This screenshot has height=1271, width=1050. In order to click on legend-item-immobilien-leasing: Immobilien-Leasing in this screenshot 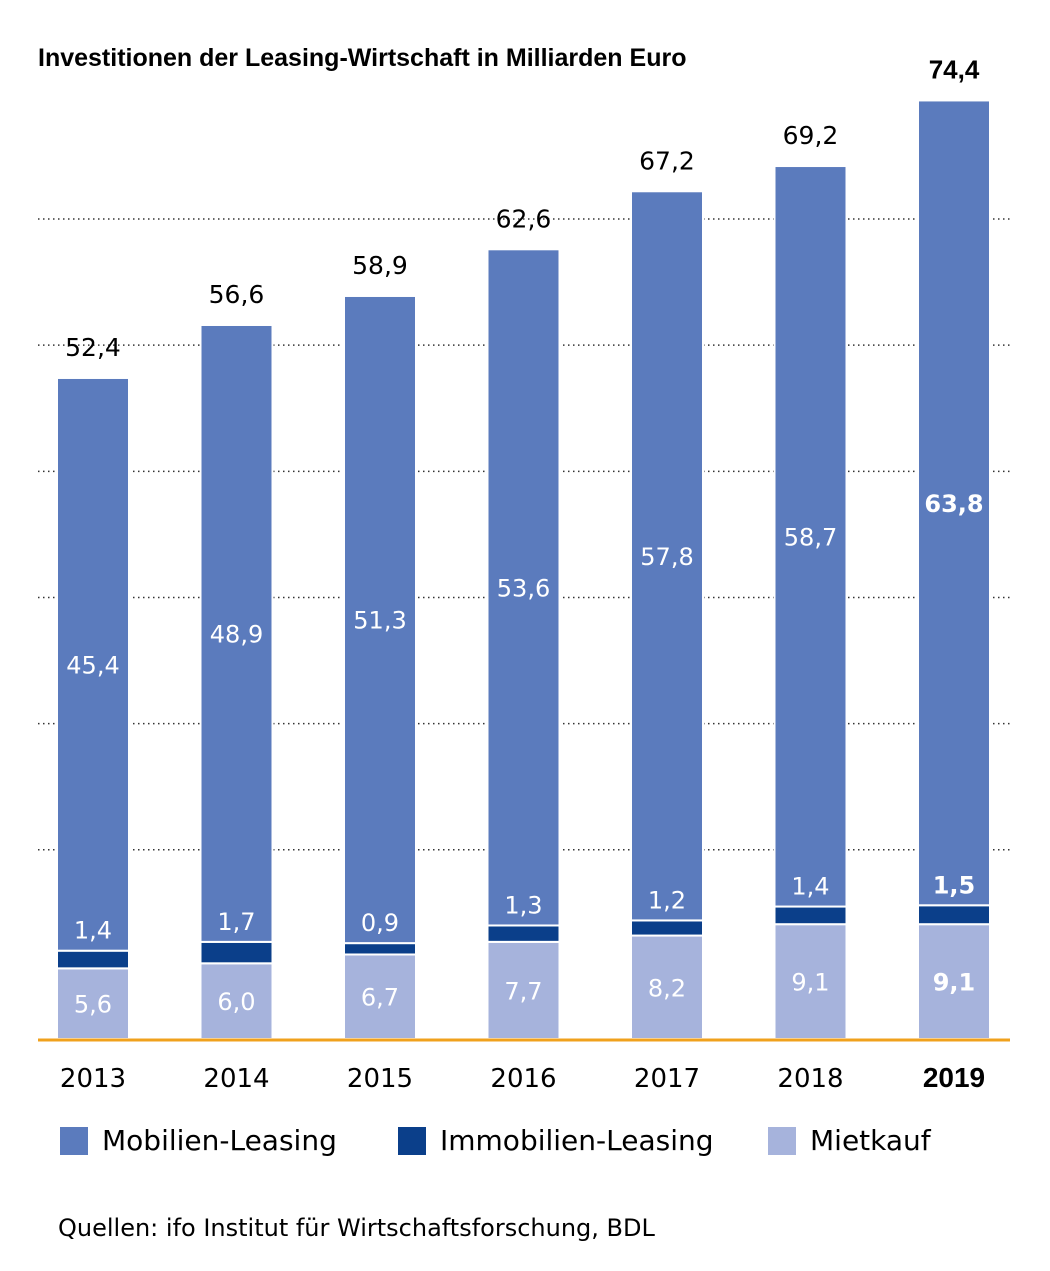, I will do `click(556, 1140)`.